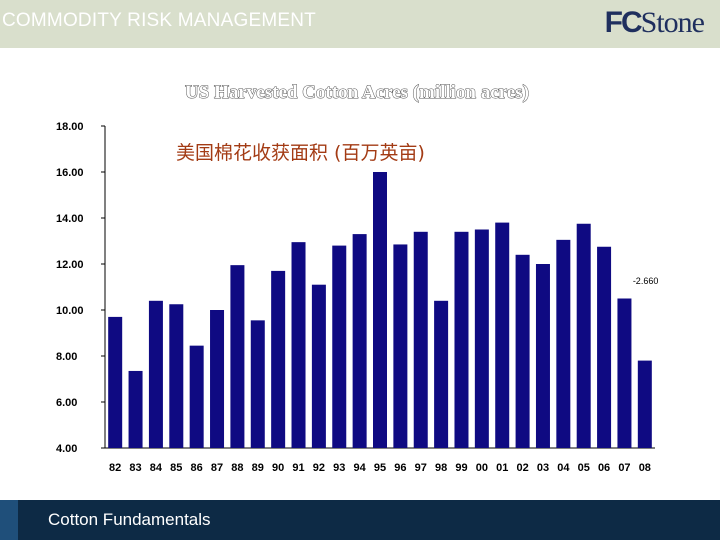 The width and height of the screenshot is (720, 540). Describe the element at coordinates (400, 468) in the screenshot. I see `x-tick-label: 96` at that location.